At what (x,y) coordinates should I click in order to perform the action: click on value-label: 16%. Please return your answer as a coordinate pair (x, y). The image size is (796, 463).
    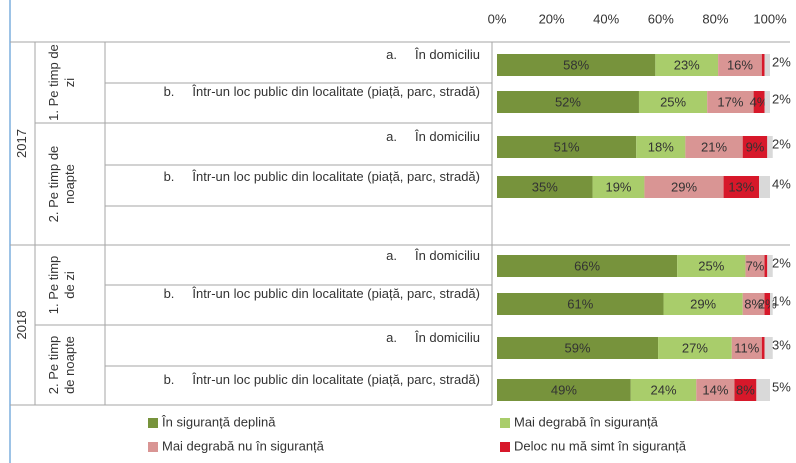
    Looking at the image, I should click on (740, 64).